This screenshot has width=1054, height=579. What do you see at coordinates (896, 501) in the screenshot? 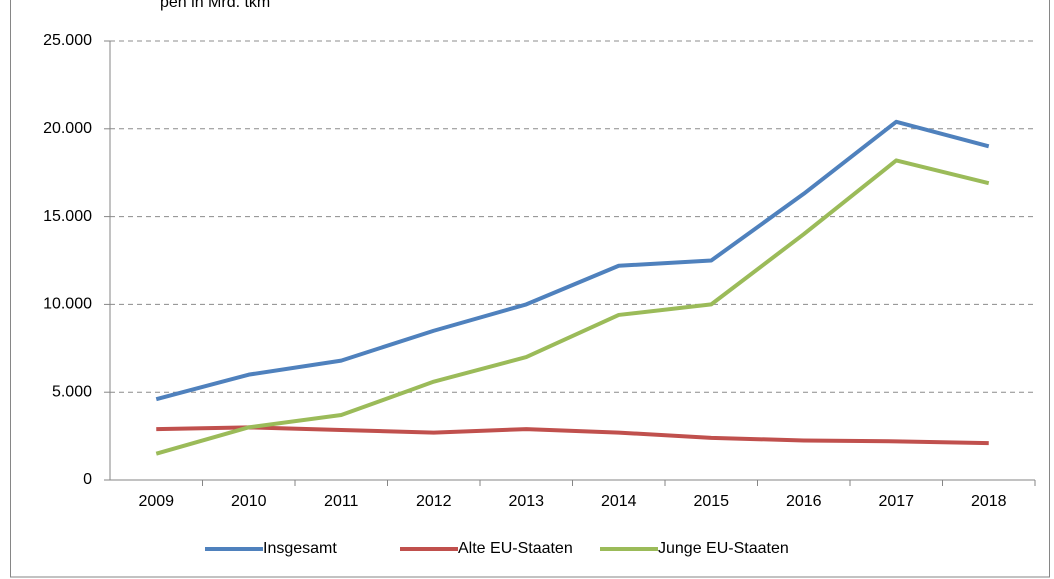
I see `x-tick-label: 2017` at bounding box center [896, 501].